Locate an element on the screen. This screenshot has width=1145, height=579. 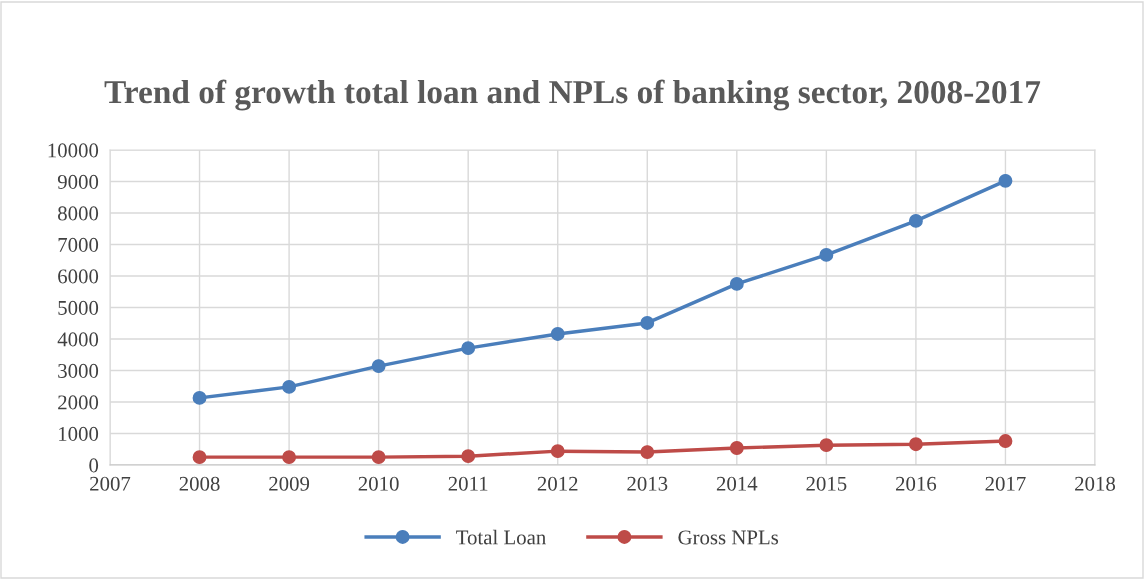
y-tick-label: 9000 is located at coordinates (78, 181).